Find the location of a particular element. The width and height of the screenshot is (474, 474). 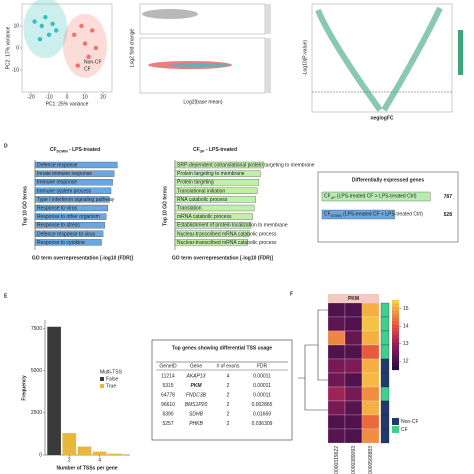

table-cell: 0.01669 is located at coordinates (262, 414).